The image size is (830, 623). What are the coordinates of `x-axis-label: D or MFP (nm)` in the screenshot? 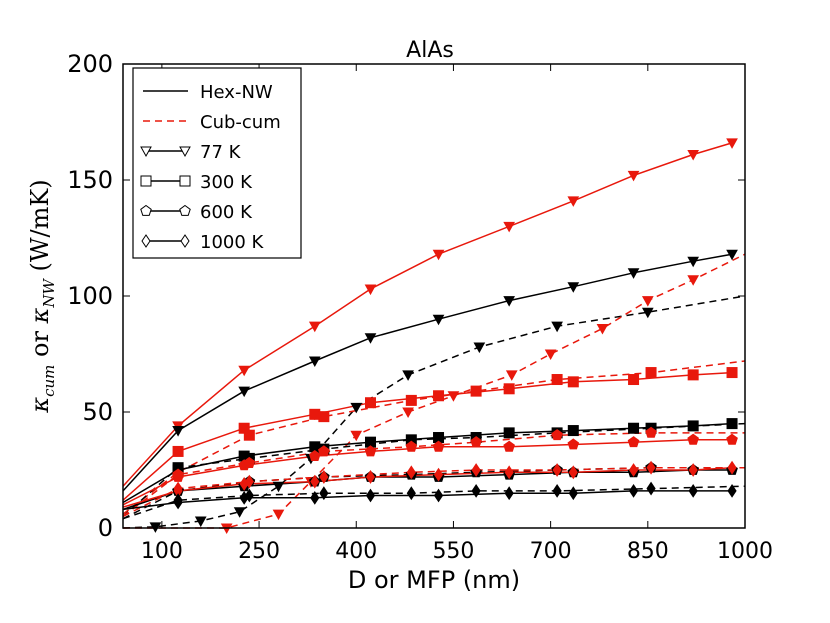 It's located at (434, 580).